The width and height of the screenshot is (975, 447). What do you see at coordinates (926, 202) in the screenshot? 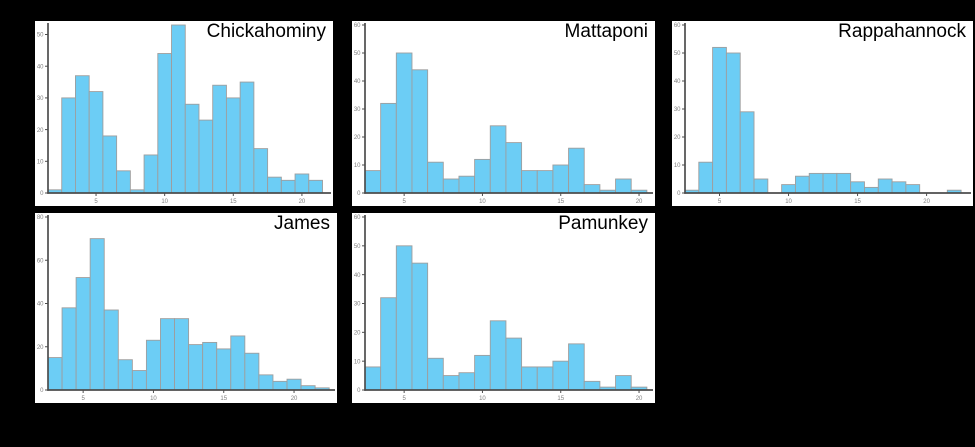
I see `x-tick-label: 20` at bounding box center [926, 202].